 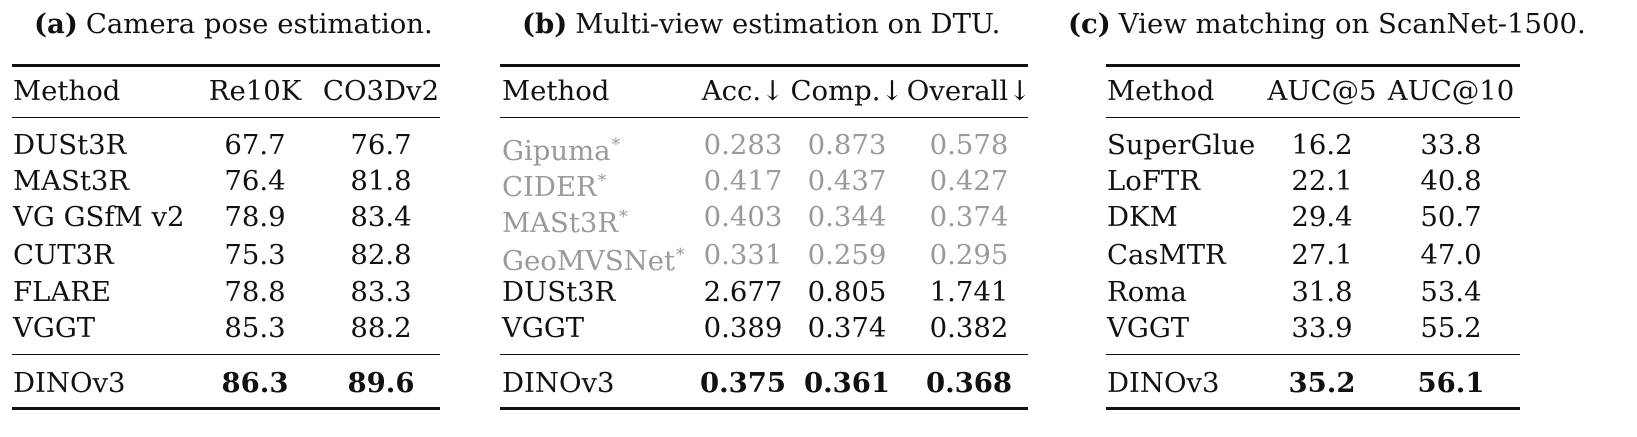 I want to click on row-value: 0.437, so click(x=847, y=181).